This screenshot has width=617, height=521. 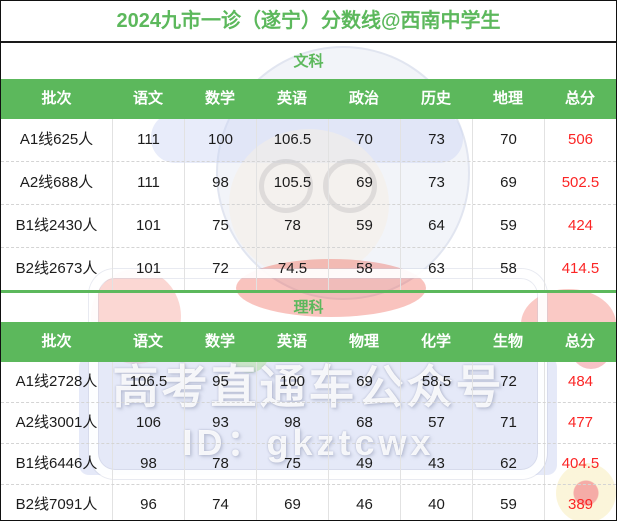 I want to click on table-row: A1线2728人 106.5 95 100 69 58.5 72 484, so click(x=308, y=382).